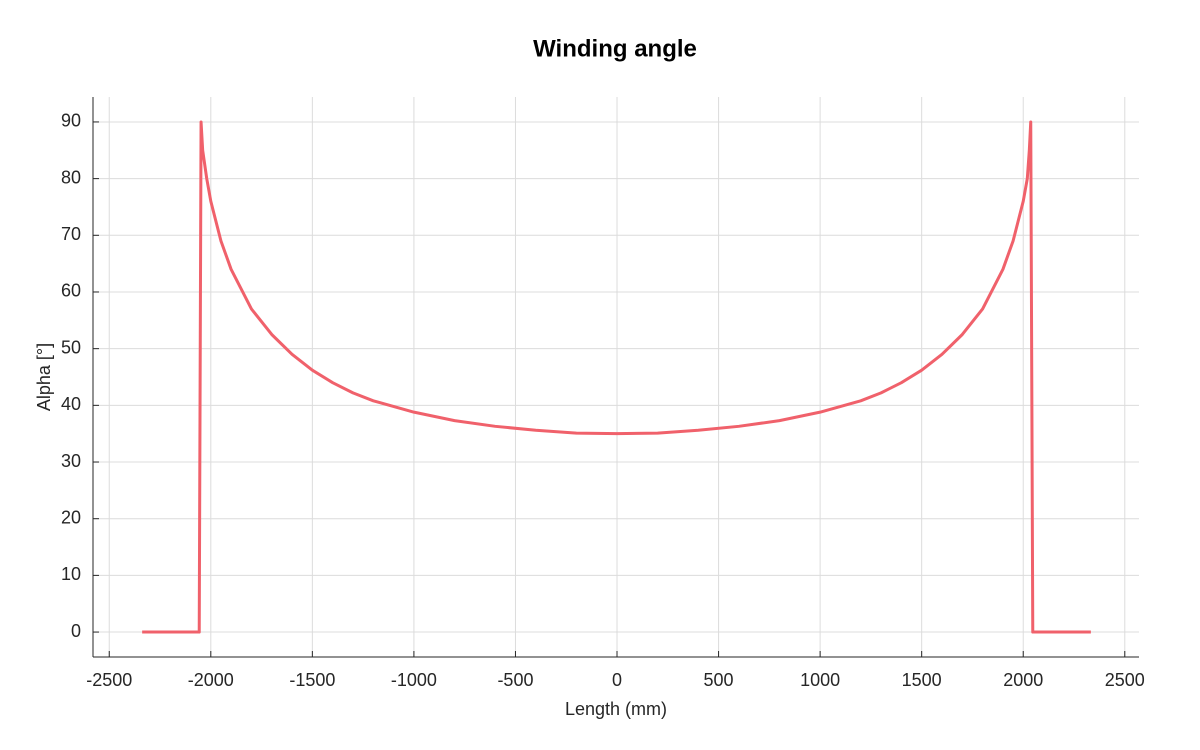  What do you see at coordinates (76, 631) in the screenshot?
I see `y-tick-label: 0` at bounding box center [76, 631].